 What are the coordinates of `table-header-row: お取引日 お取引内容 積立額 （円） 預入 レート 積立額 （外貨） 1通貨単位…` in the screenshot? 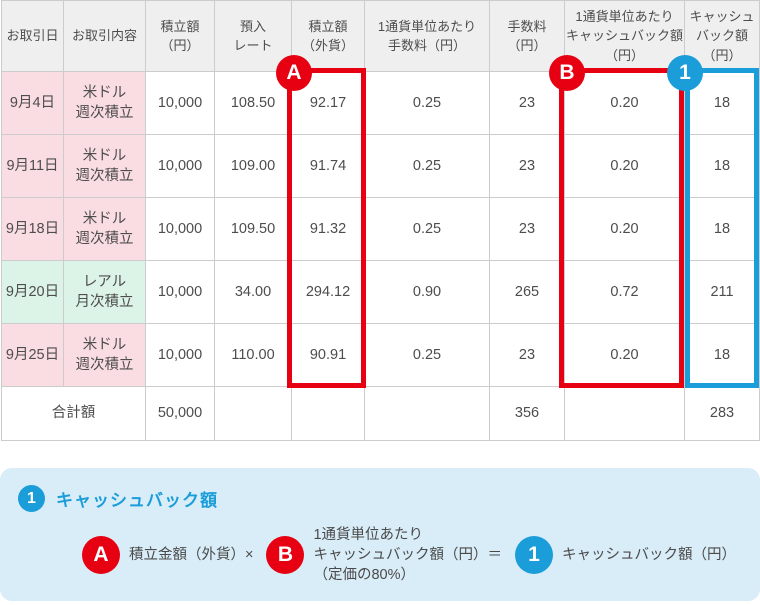 It's located at (380, 36).